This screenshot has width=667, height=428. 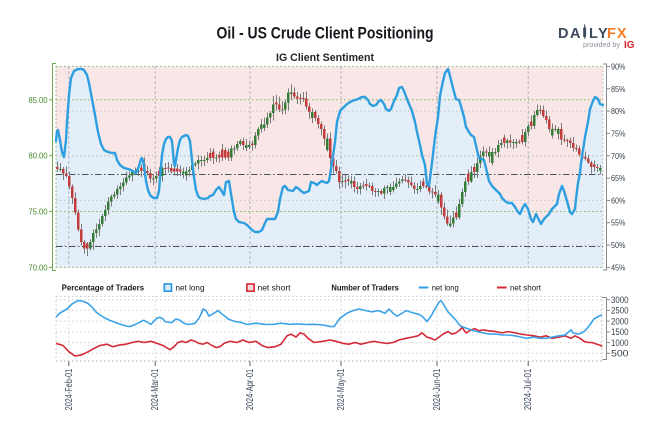 I want to click on svg-text: 2024-May-01, so click(x=341, y=389).